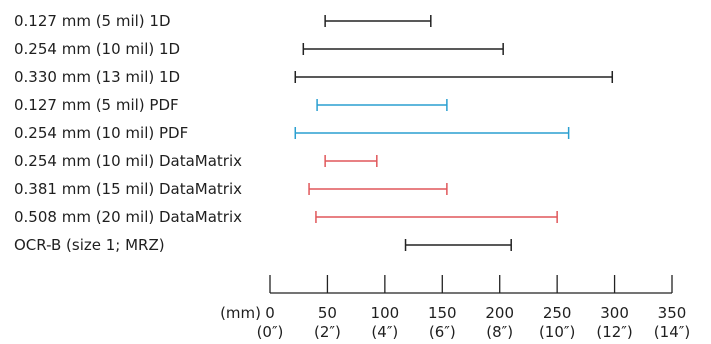 The height and width of the screenshot is (344, 711). I want to click on range-row: 0.508 mm (20 mil) DataMatrix, so click(286, 217).